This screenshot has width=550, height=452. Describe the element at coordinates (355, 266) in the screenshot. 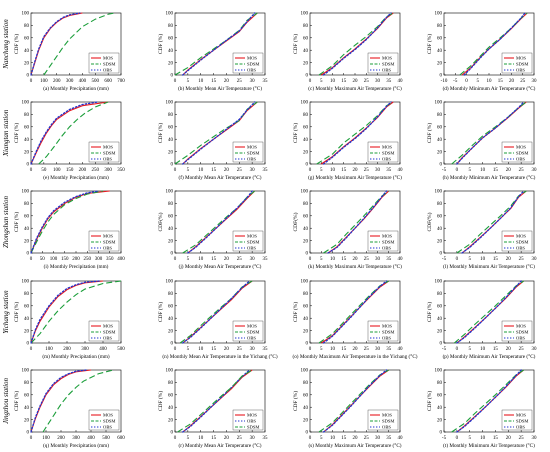

I see `x-axis-label: (k) Monthly Maximum Air Temperature (°C)` at that location.